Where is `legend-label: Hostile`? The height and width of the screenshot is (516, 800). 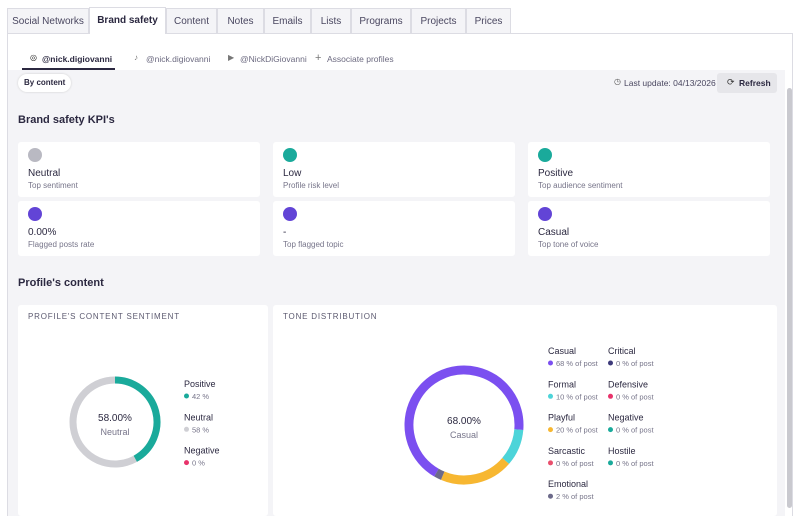
legend-label: Hostile is located at coordinates (622, 451).